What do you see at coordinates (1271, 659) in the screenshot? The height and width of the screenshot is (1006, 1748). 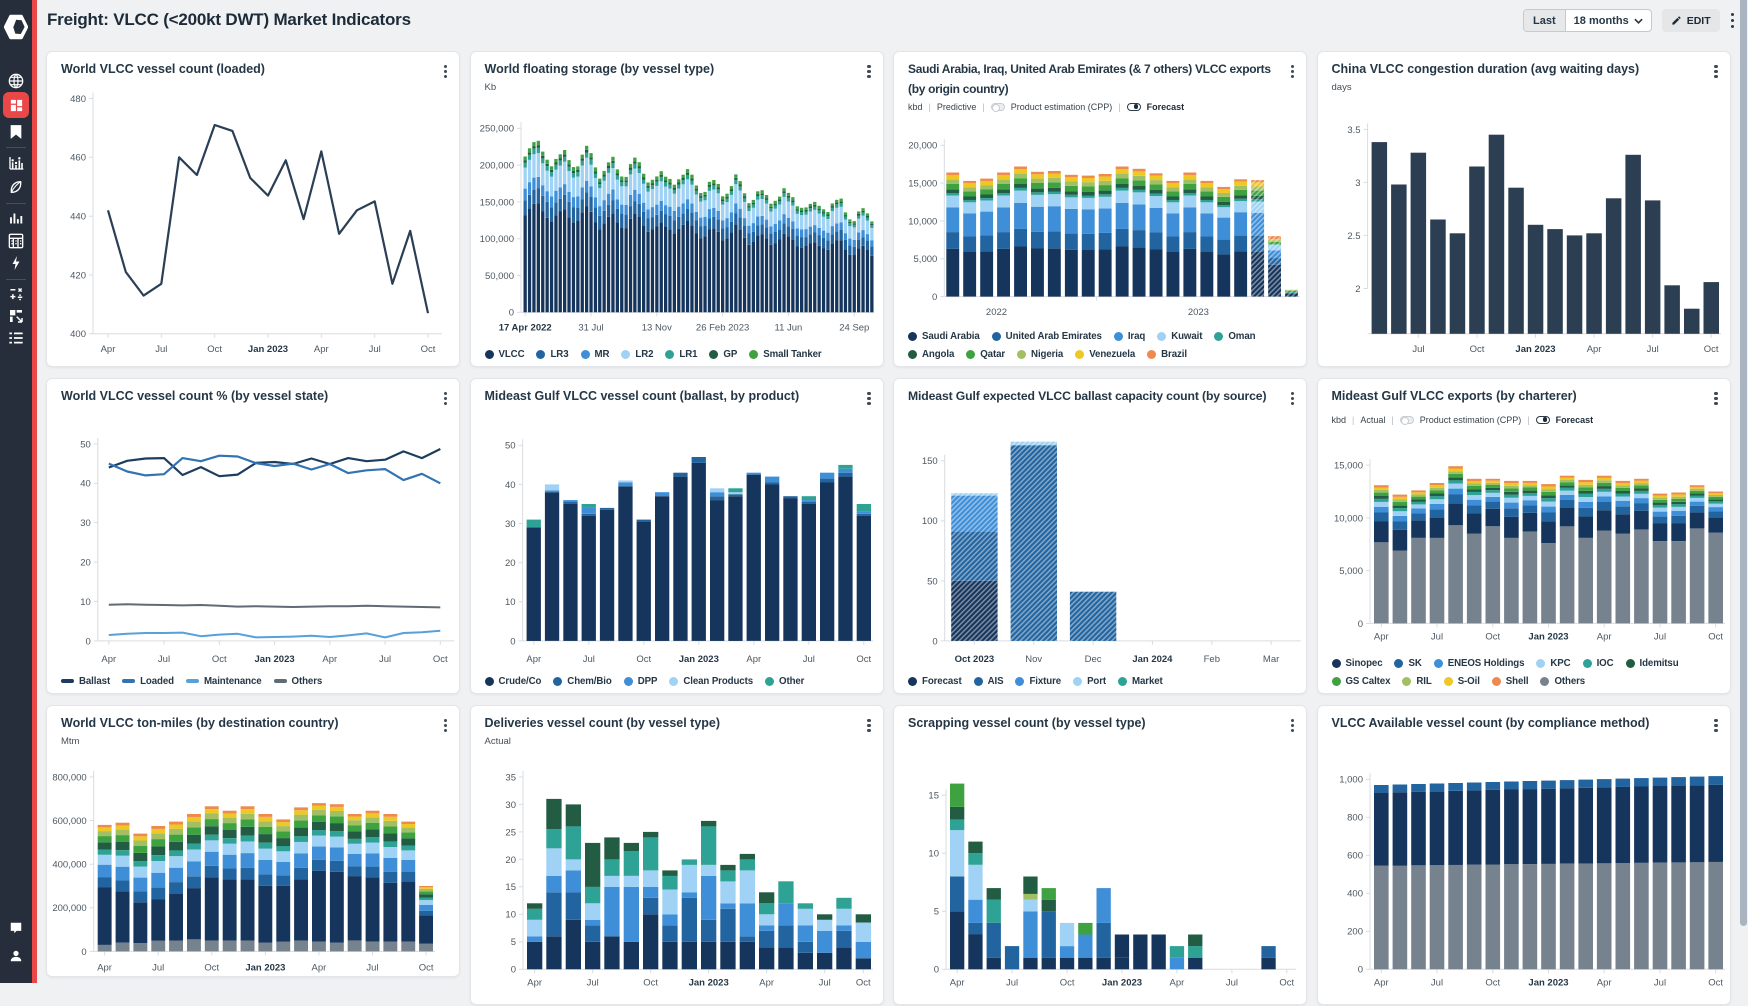 I see `svg-text: Mar` at bounding box center [1271, 659].